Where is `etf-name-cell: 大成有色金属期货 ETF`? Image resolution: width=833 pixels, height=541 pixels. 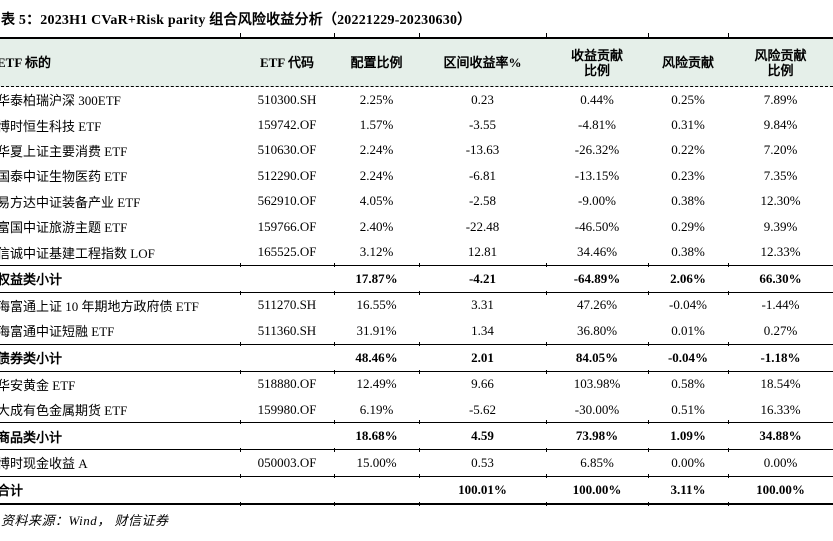 etf-name-cell: 大成有色金属期货 ETF is located at coordinates (64, 411).